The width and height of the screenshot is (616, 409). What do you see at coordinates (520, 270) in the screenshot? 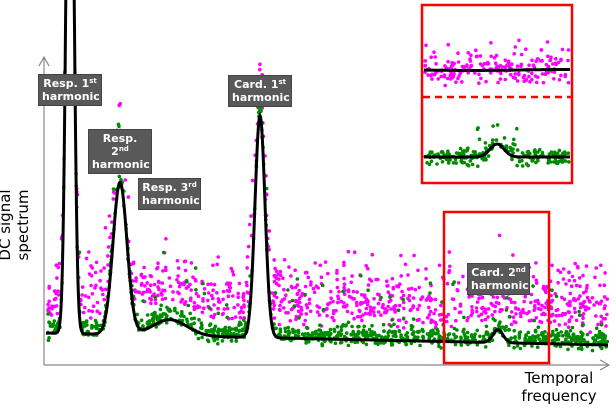
I see `label-suffix: nd` at bounding box center [520, 270].